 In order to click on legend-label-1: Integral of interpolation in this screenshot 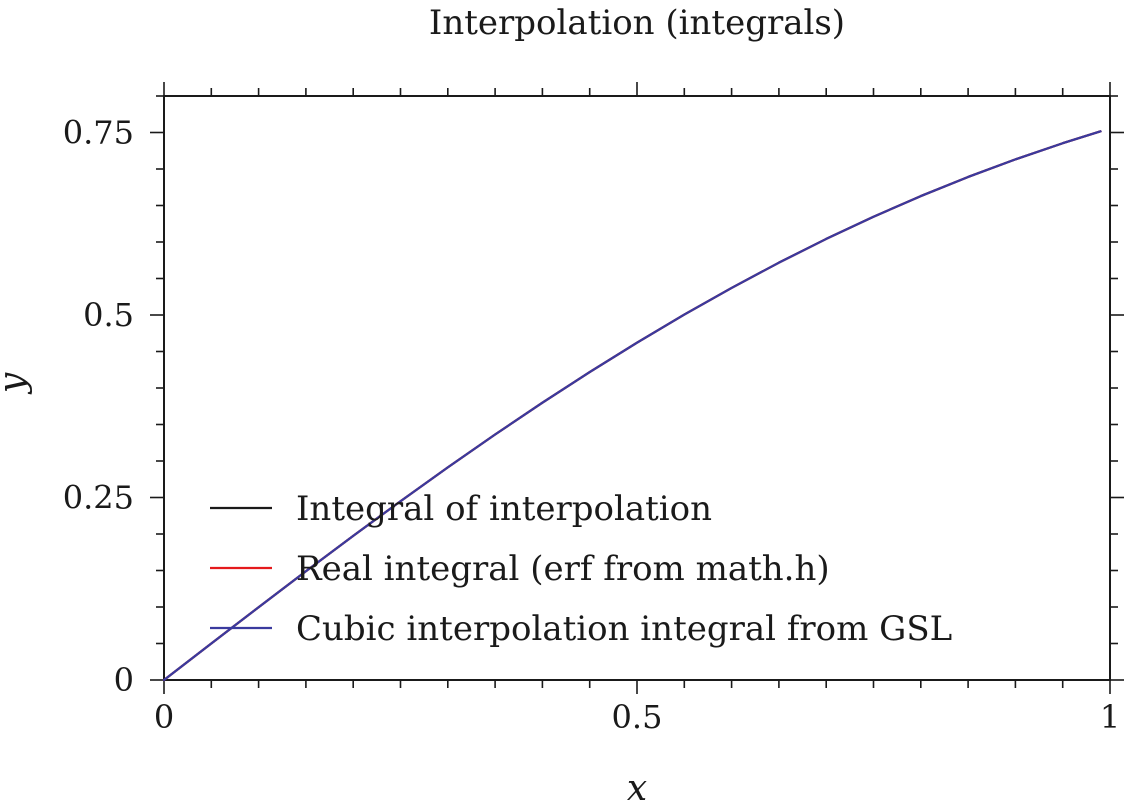, I will do `click(504, 509)`.